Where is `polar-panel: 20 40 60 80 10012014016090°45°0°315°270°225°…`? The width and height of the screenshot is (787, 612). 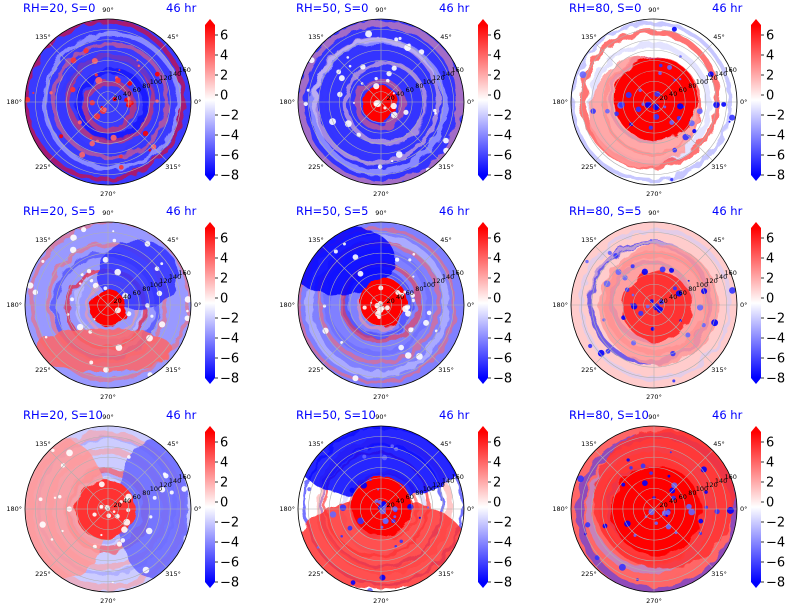 polar-panel: 20 40 60 80 10012014016090°45°0°315°270°225°… is located at coordinates (122, 99).